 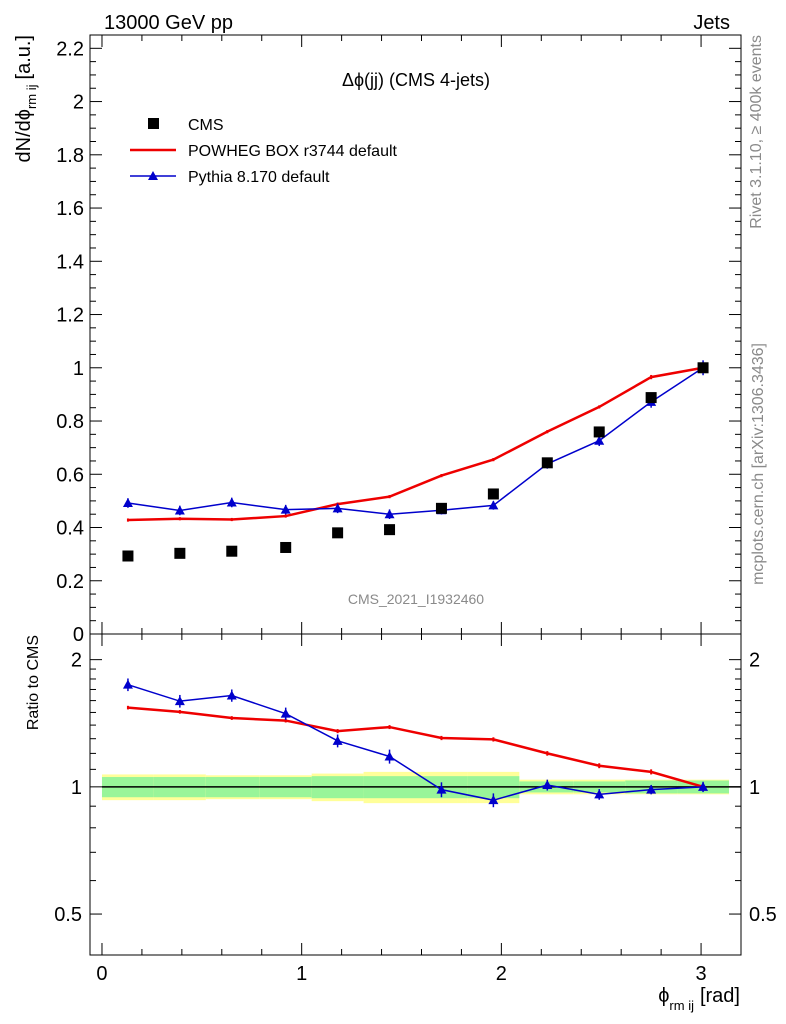 I want to click on watermark: CMS_2021_I1932460, so click(x=416, y=599).